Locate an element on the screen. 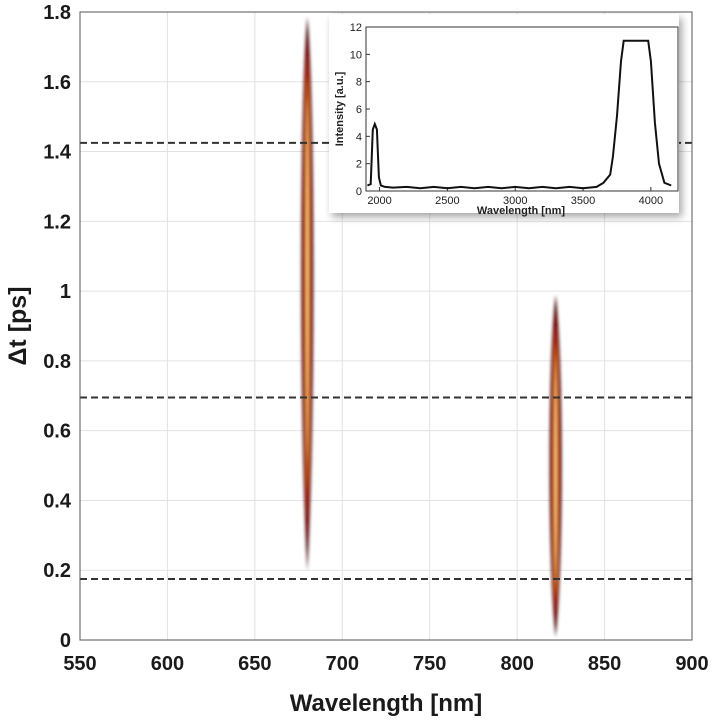  y-tick-label: 1.4 is located at coordinates (57, 153).